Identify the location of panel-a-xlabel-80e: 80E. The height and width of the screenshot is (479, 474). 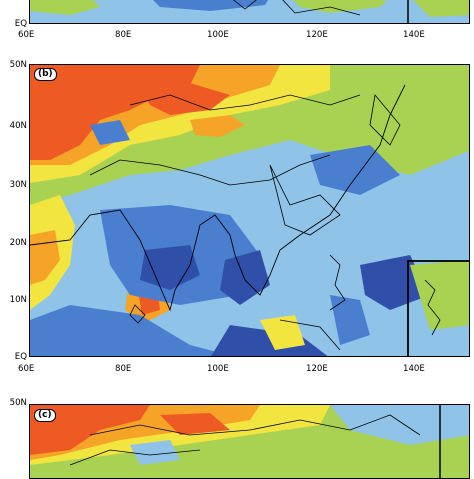
(123, 35).